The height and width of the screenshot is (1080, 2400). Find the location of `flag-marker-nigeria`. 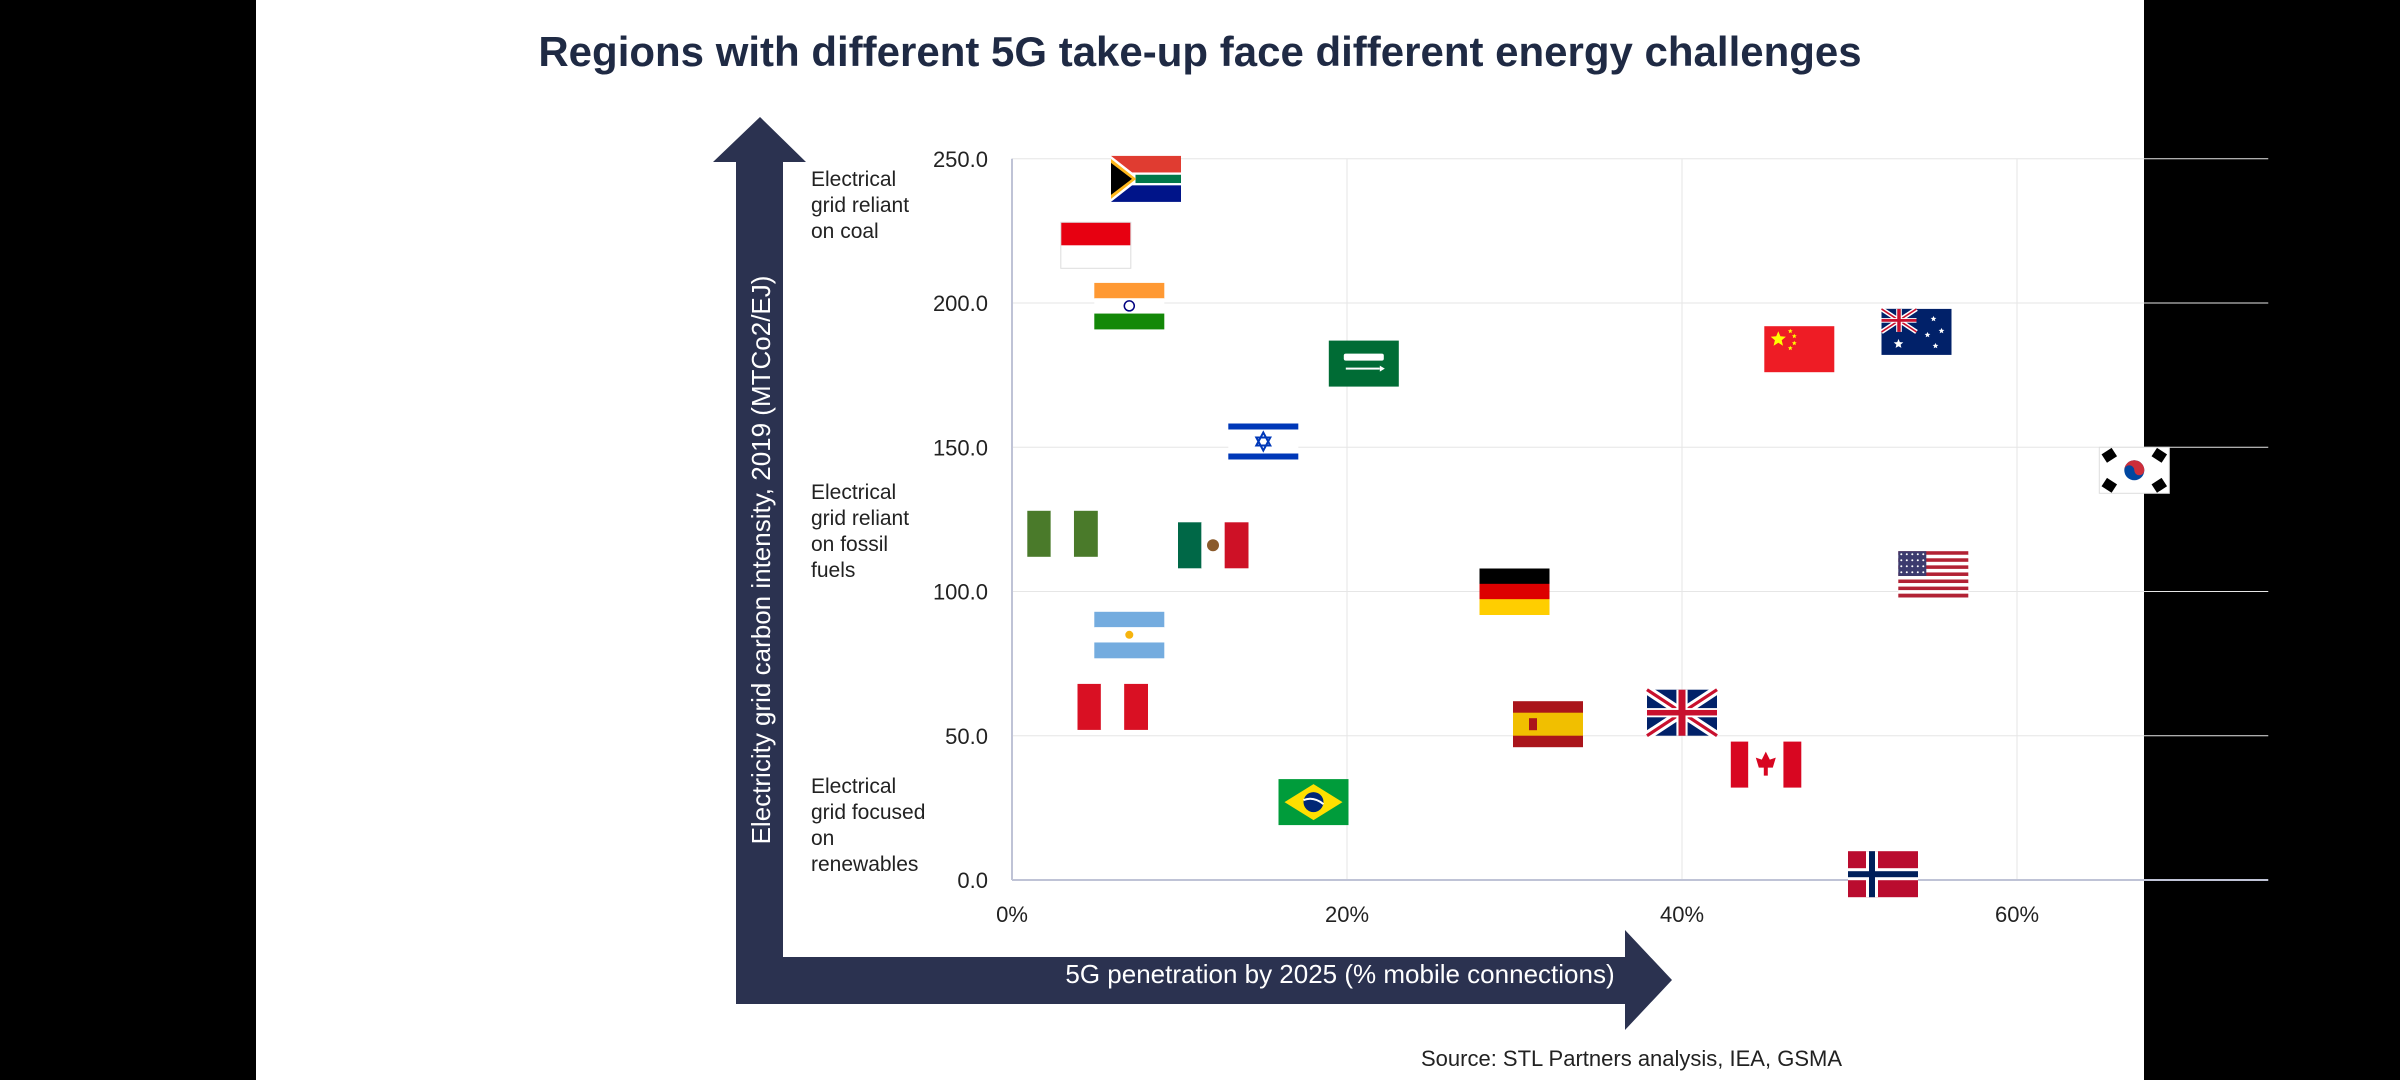

flag-marker-nigeria is located at coordinates (1062, 533).